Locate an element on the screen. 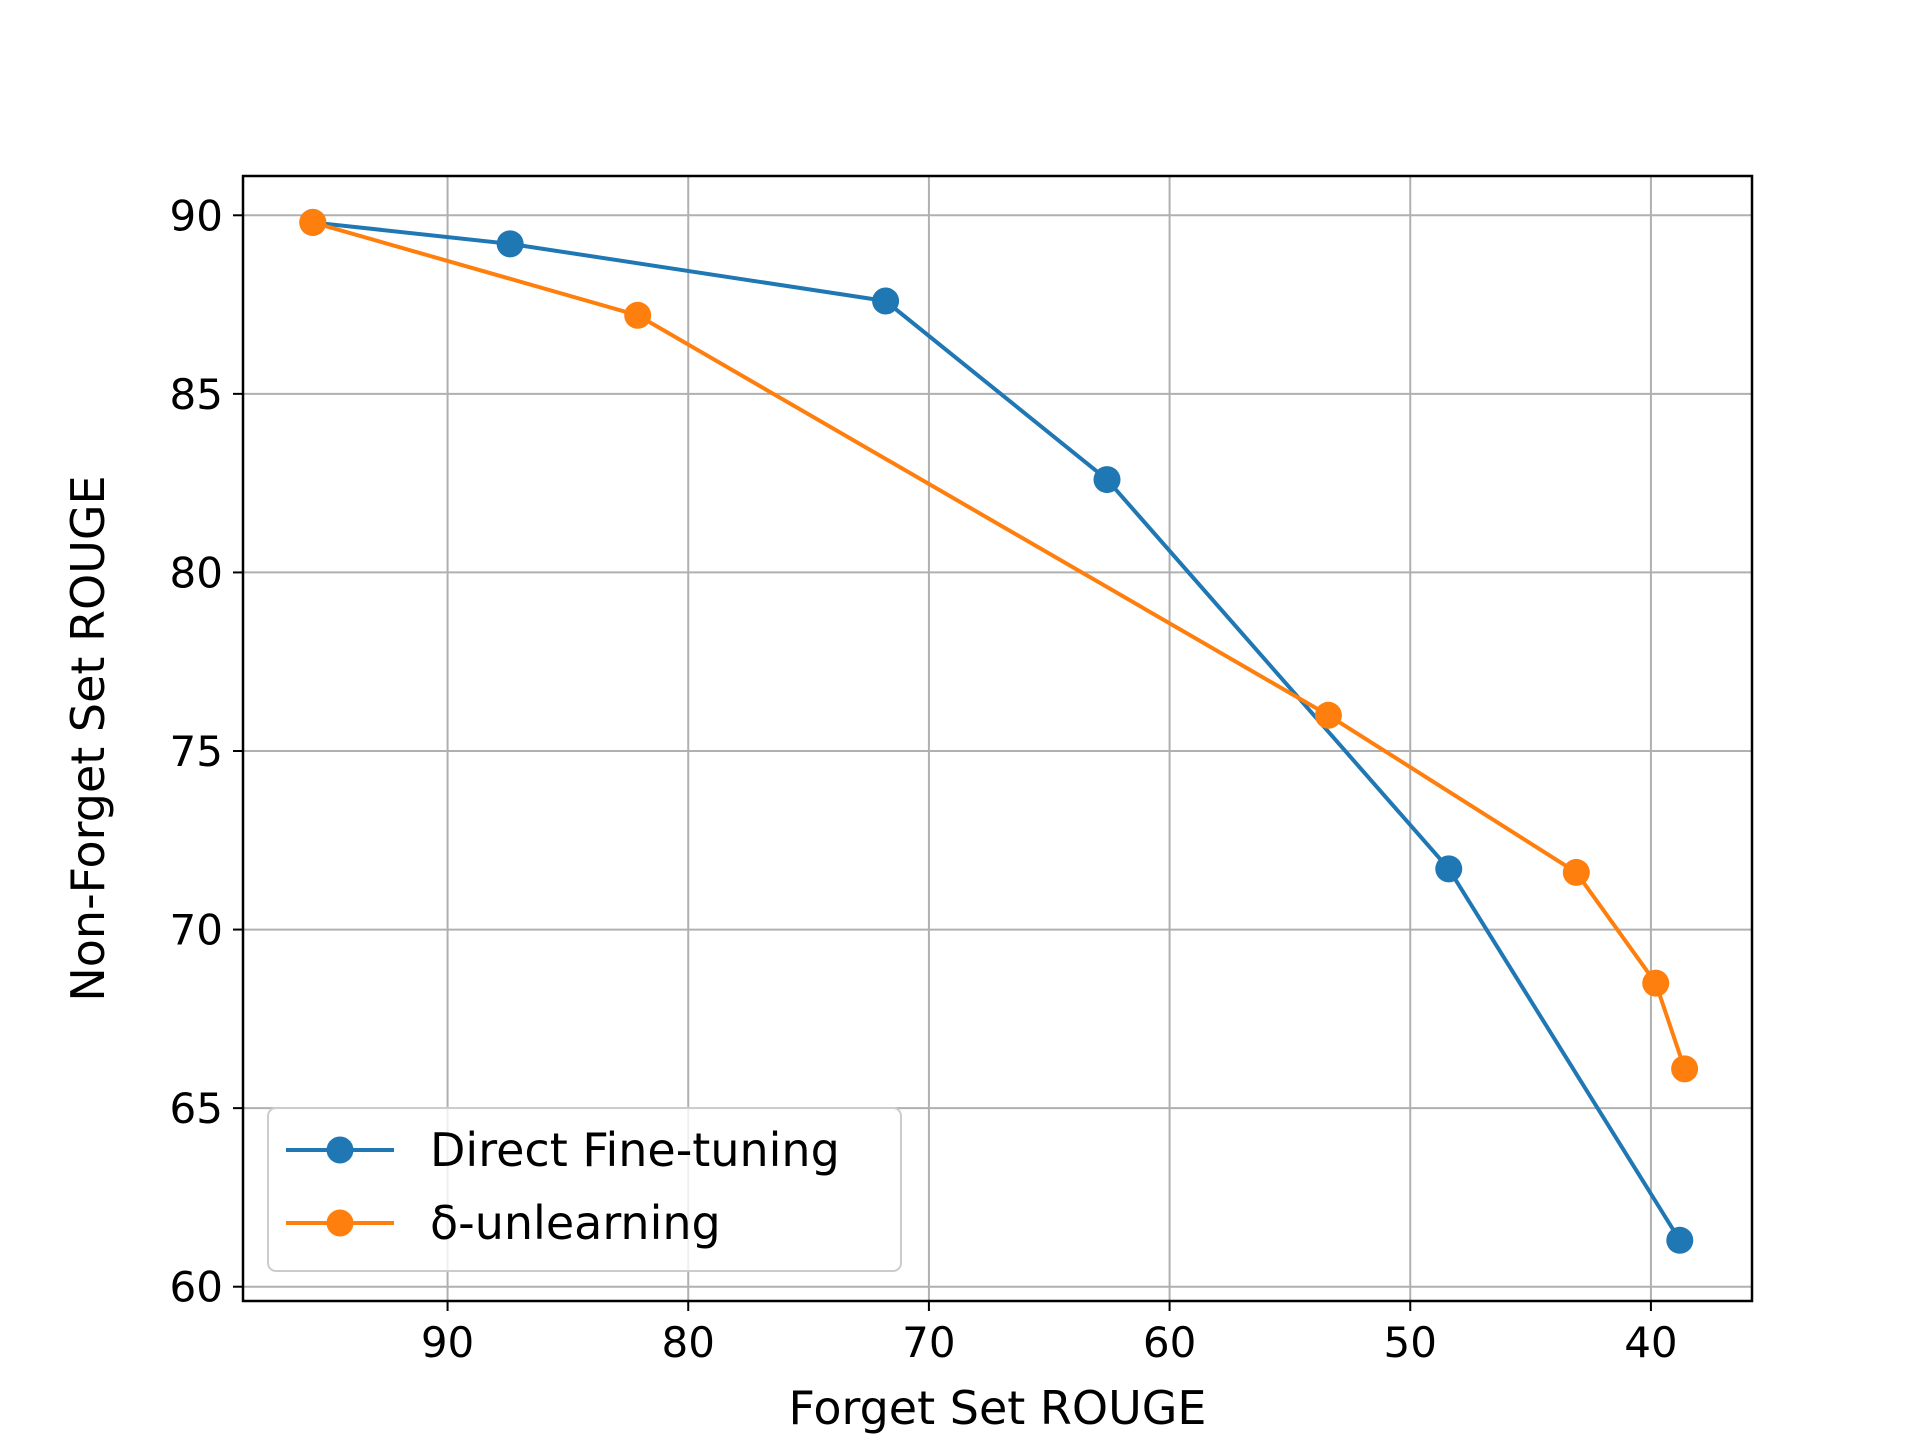 The width and height of the screenshot is (1920, 1440). x-tick-label: 90 is located at coordinates (447, 1342).